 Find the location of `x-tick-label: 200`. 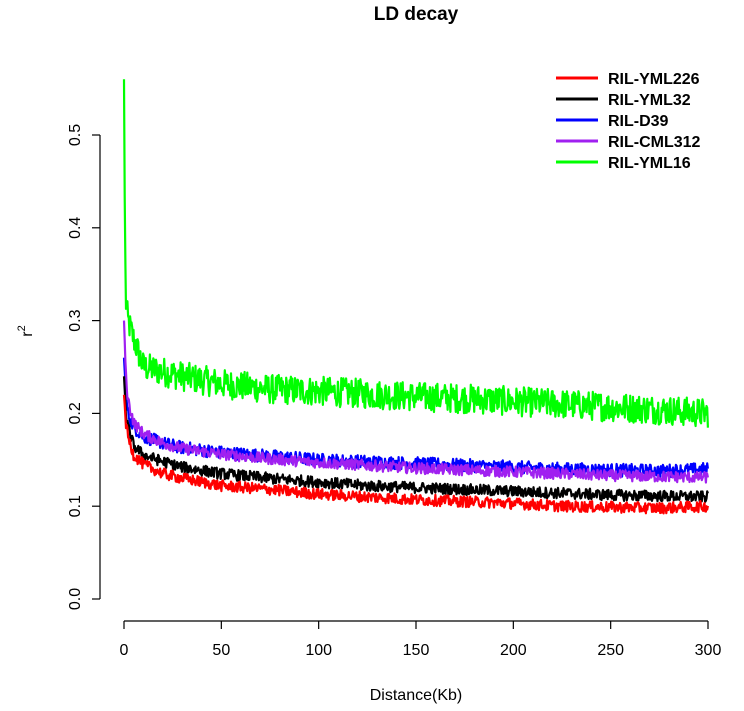

x-tick-label: 200 is located at coordinates (513, 650).